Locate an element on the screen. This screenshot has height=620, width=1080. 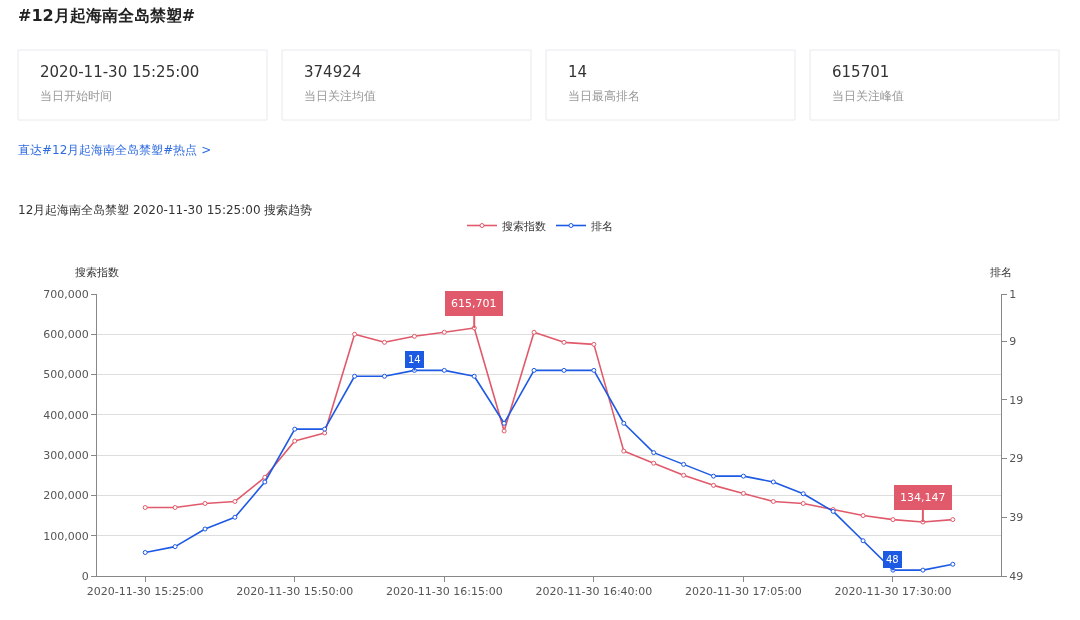
annotation: 48 is located at coordinates (892, 559).